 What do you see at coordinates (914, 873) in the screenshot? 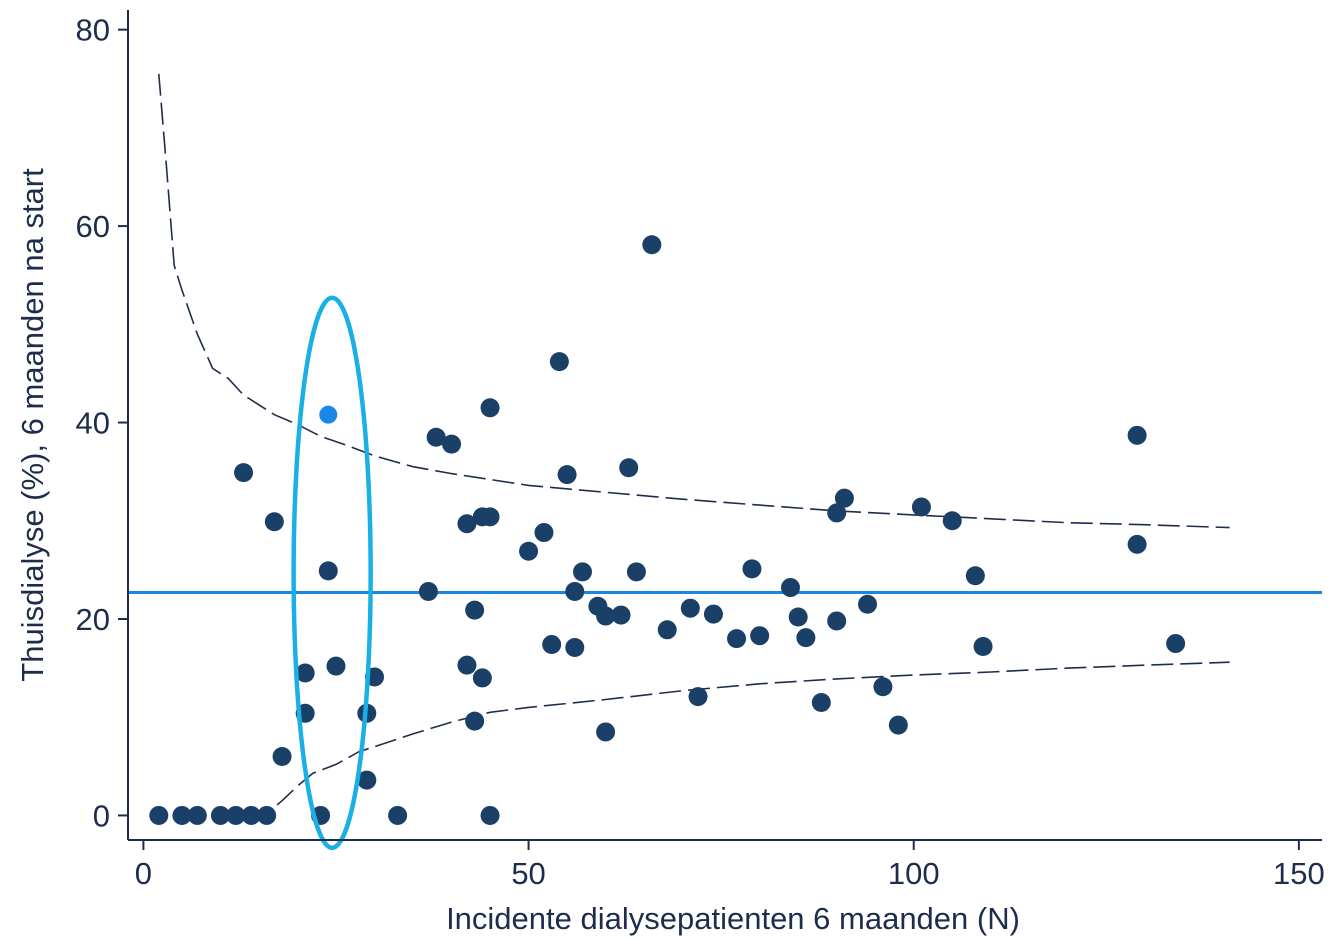
I see `x-tick-label-100: 100` at bounding box center [914, 873].